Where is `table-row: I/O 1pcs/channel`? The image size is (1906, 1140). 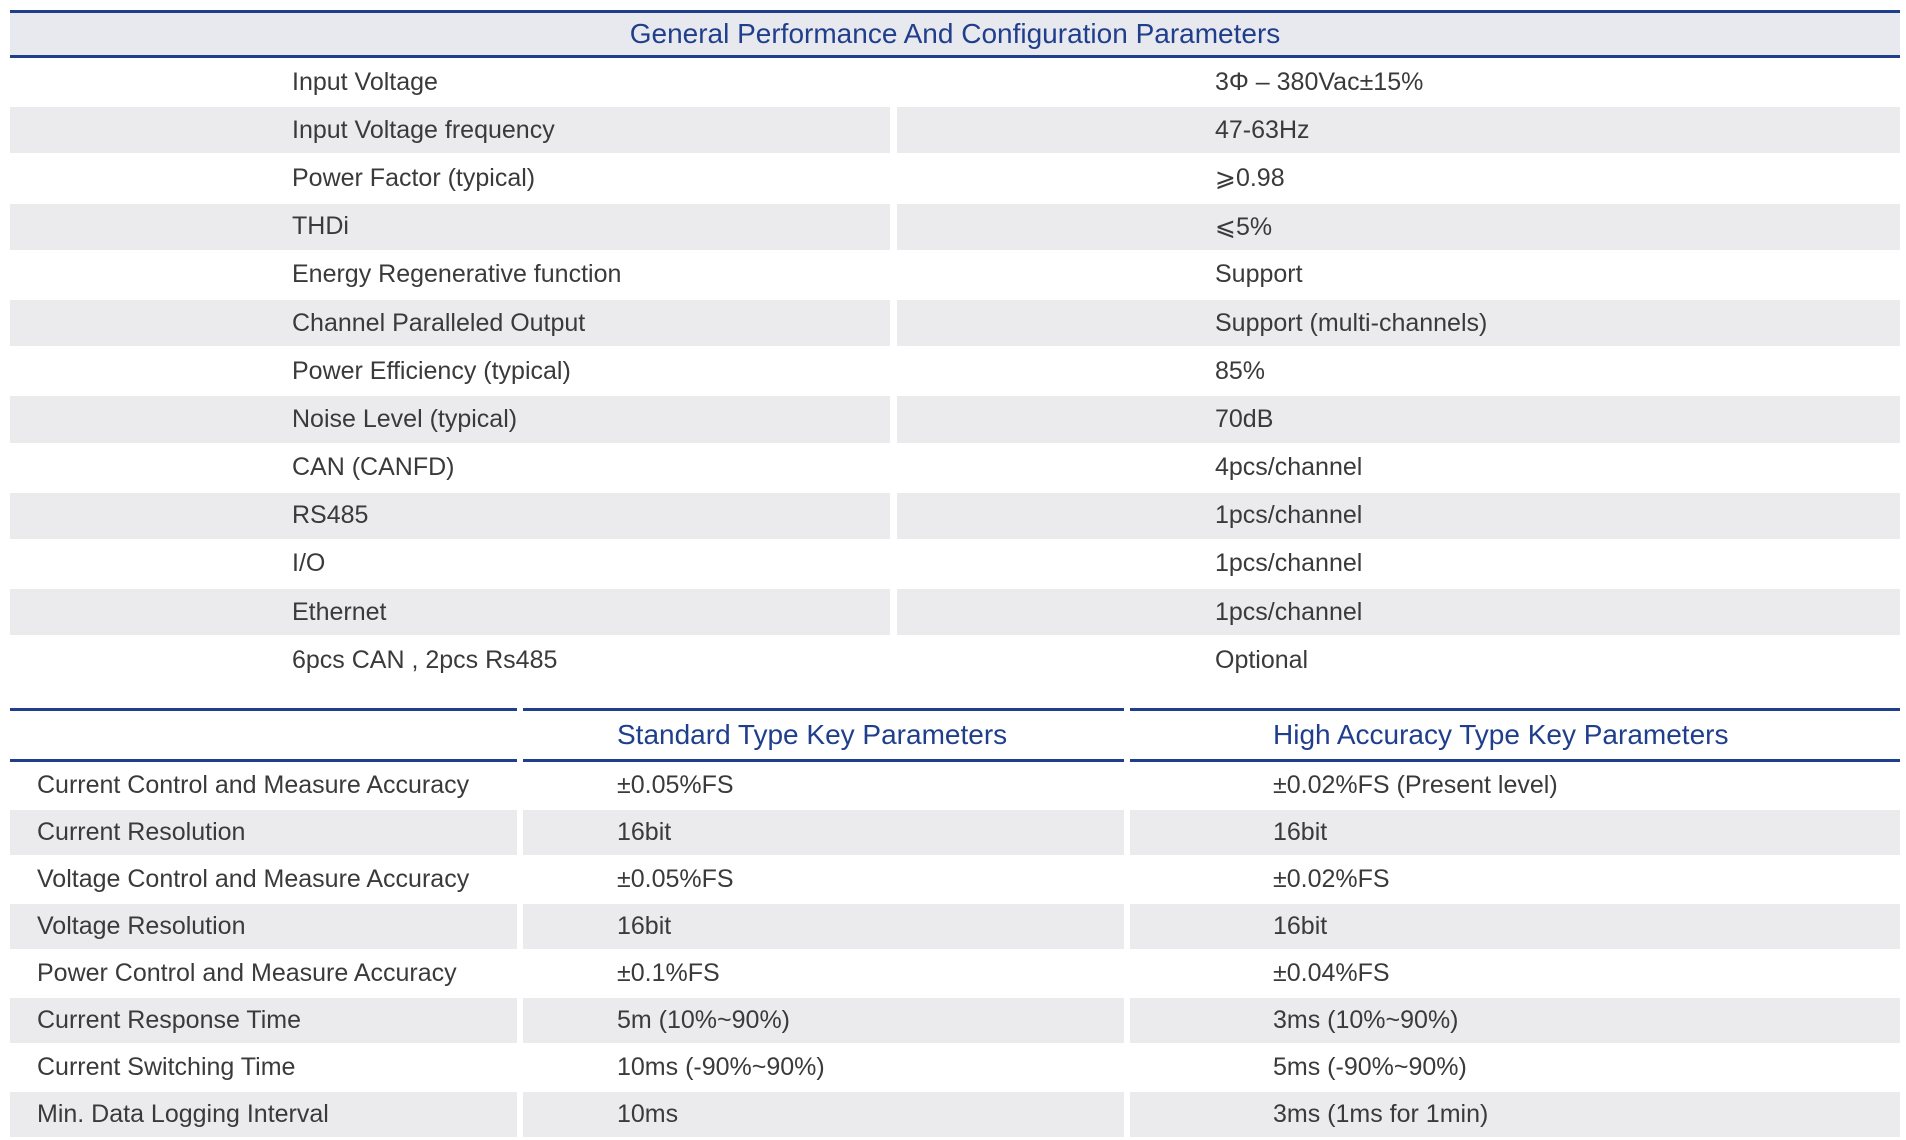 table-row: I/O 1pcs/channel is located at coordinates (955, 564).